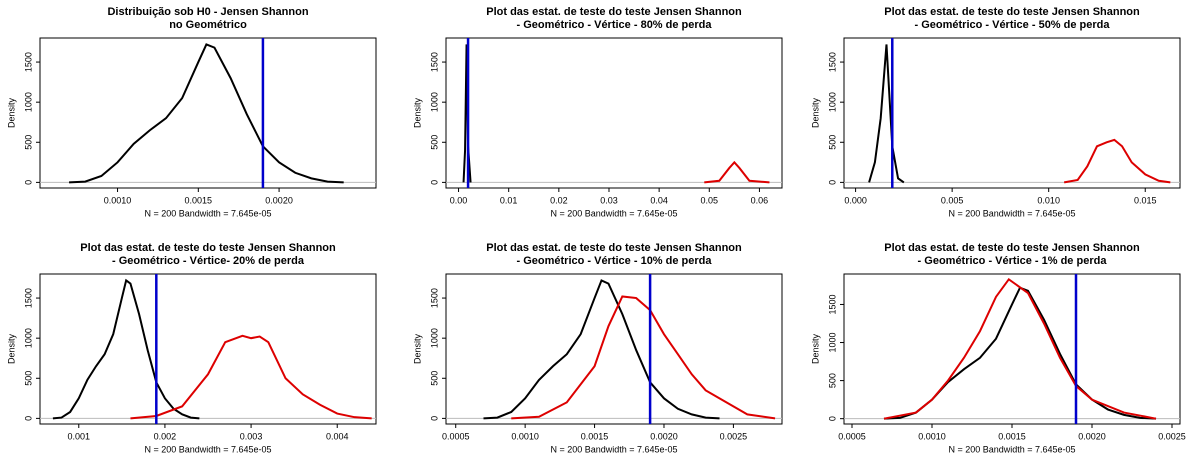 This screenshot has width=1188, height=472. I want to click on x-tick-label: 0.00, so click(459, 200).